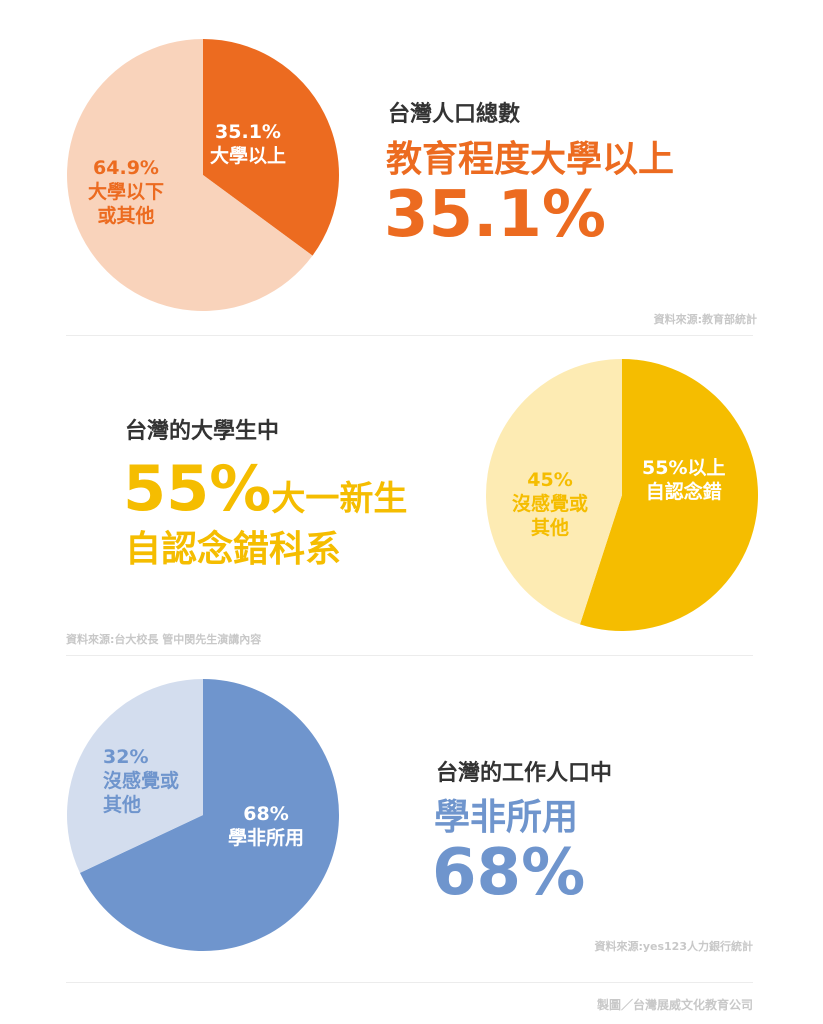 Image resolution: width=823 pixels, height=1024 pixels. I want to click on section3-subtitle: 台灣的工作人口中, so click(524, 773).